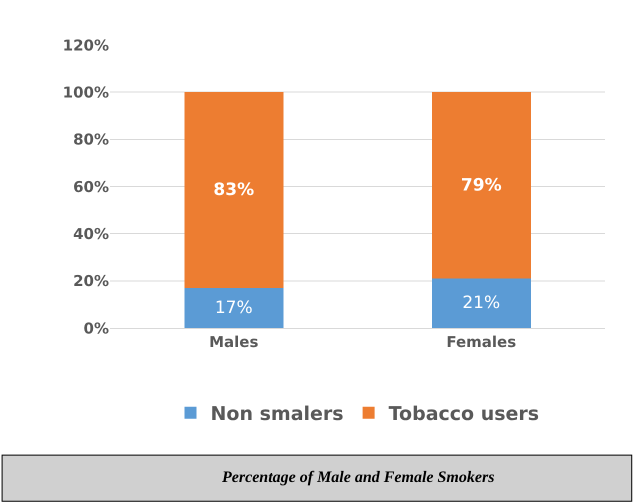 The height and width of the screenshot is (504, 635). I want to click on data-label: 21%, so click(481, 303).